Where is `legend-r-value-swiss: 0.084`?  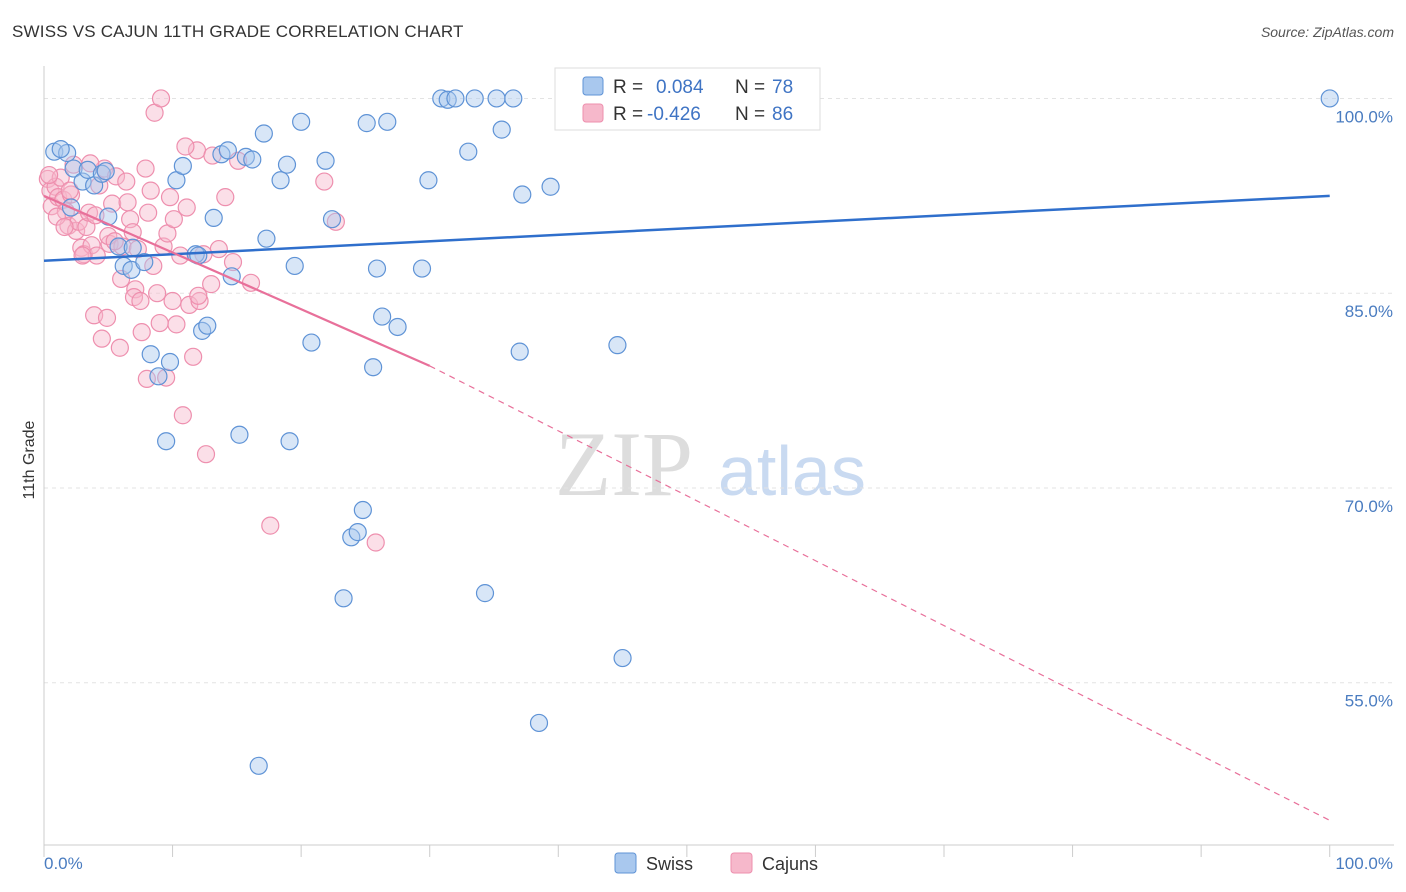
legend-r-value-swiss: 0.084 is located at coordinates (680, 87).